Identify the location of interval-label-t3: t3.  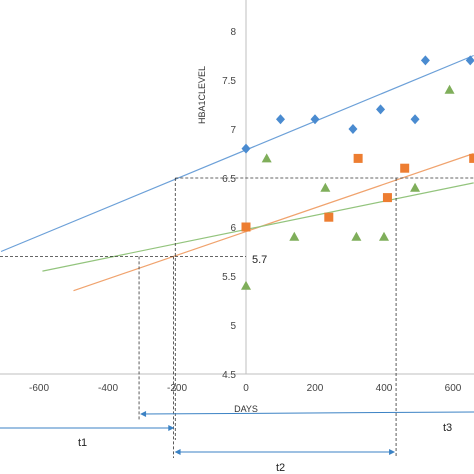
(447, 428).